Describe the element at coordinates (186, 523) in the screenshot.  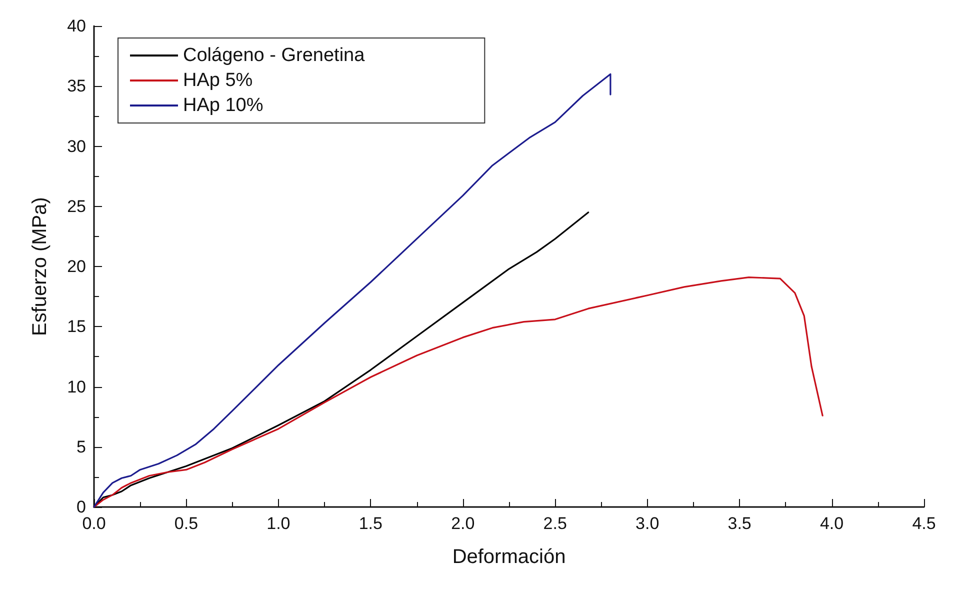
I see `x-tick-label: 0.5` at that location.